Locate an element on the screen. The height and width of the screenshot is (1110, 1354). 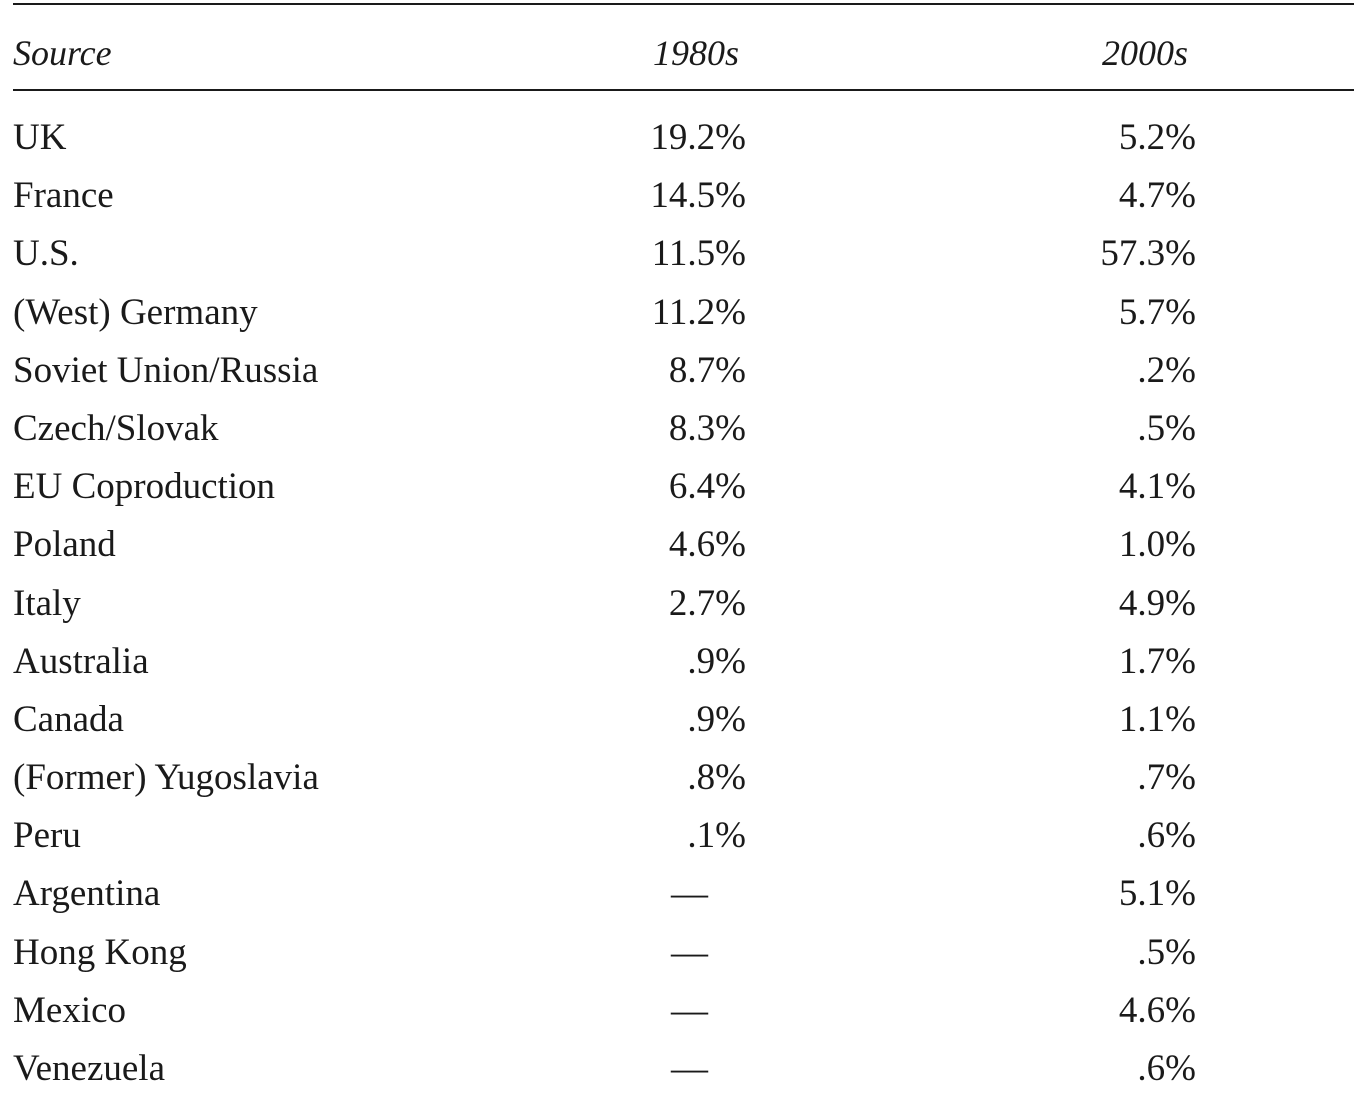
cell-source: Australia is located at coordinates (81, 661).